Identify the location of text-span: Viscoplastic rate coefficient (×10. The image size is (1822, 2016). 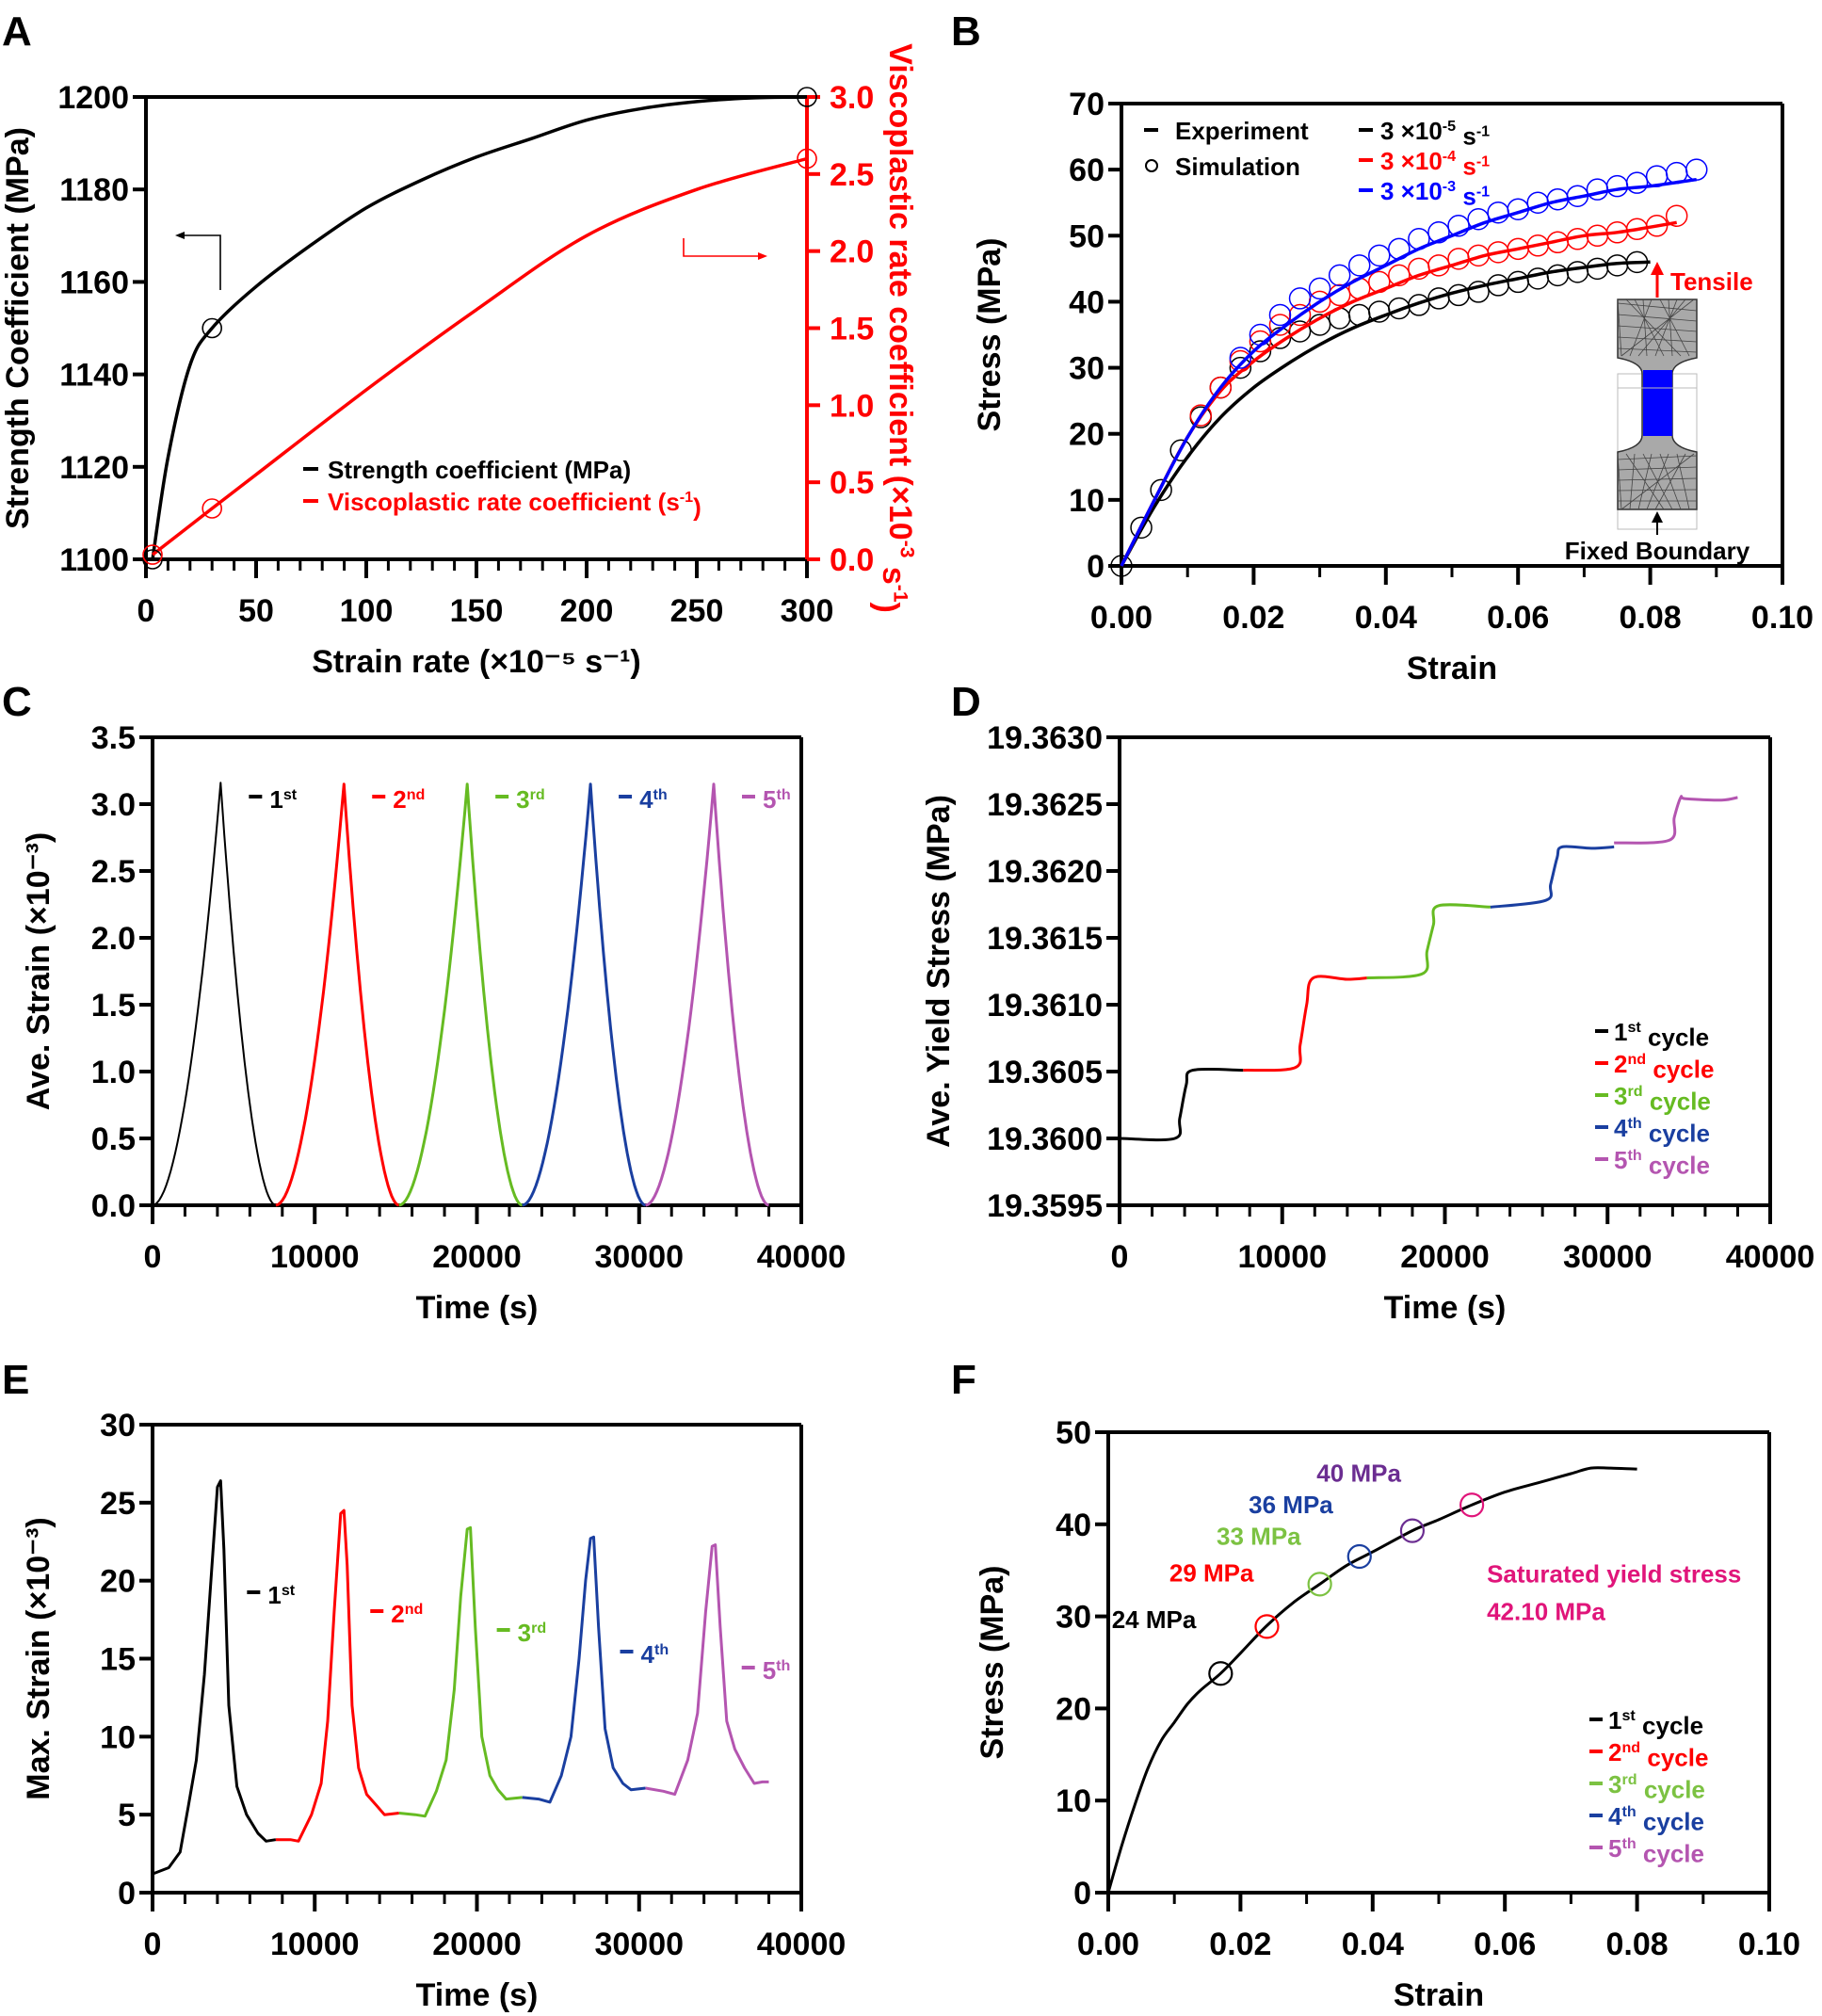
(900, 291).